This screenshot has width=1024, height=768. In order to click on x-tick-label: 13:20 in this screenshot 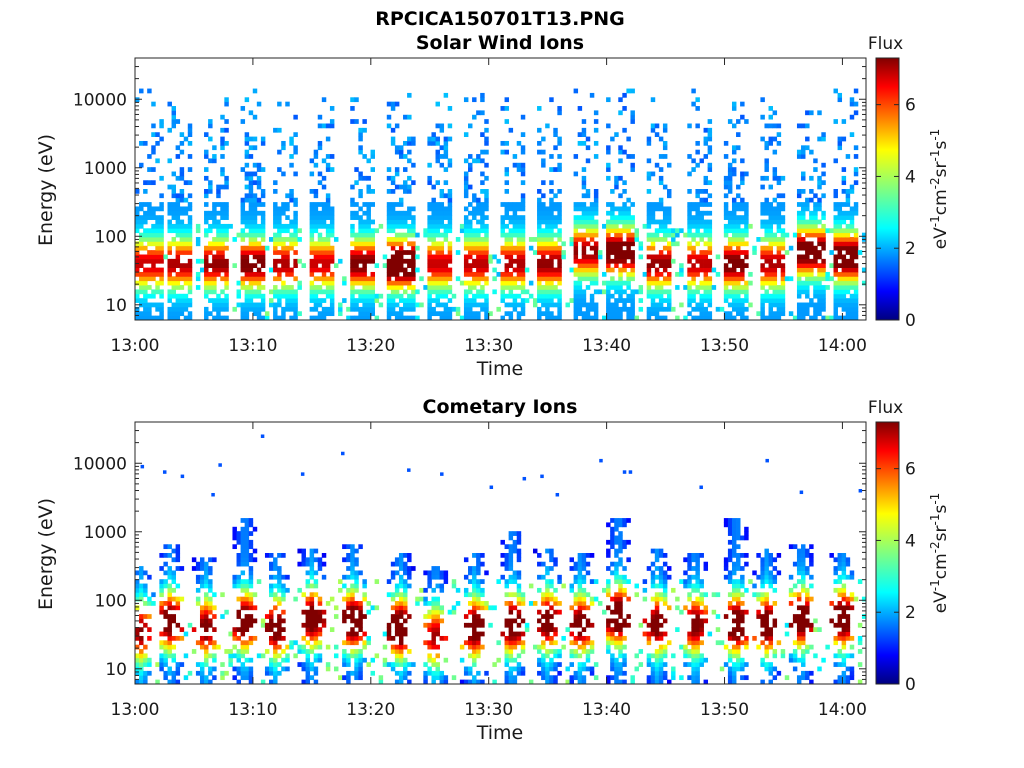, I will do `click(370, 346)`.